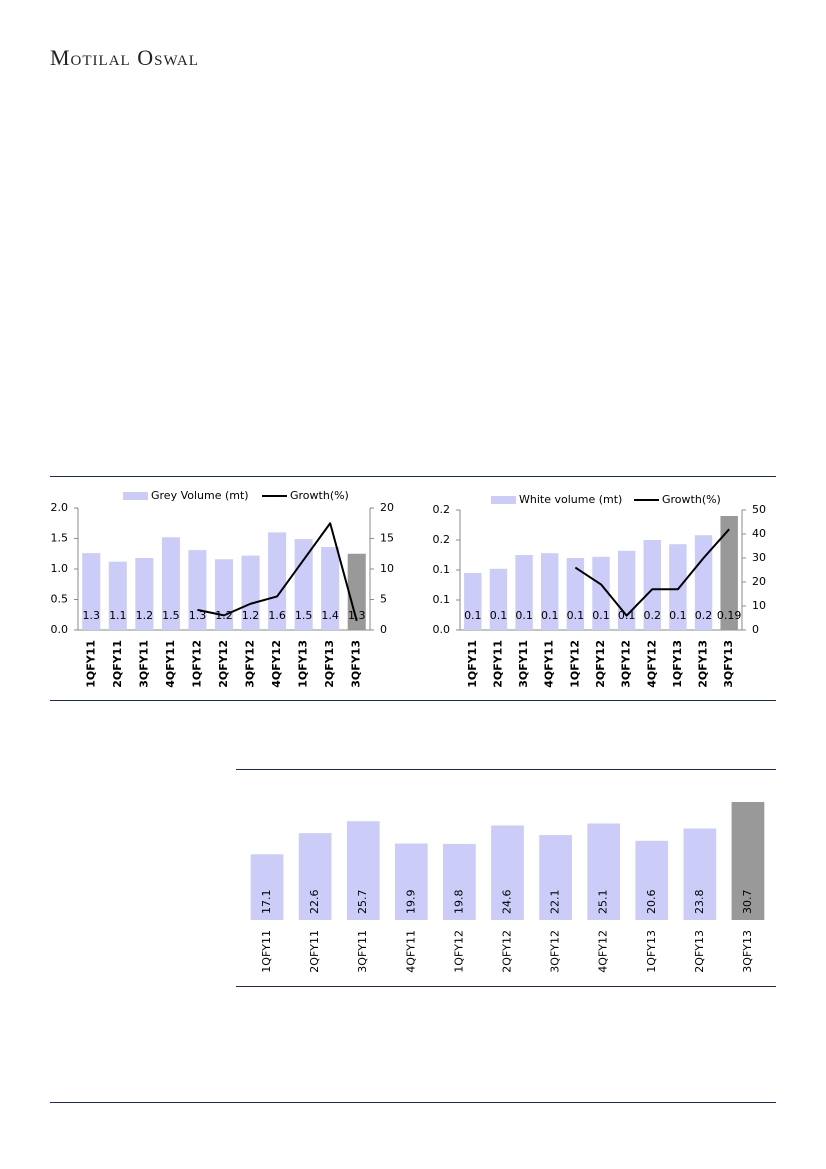 This screenshot has height=1169, width=826. Describe the element at coordinates (699, 902) in the screenshot. I see `data-label: 23.8` at that location.